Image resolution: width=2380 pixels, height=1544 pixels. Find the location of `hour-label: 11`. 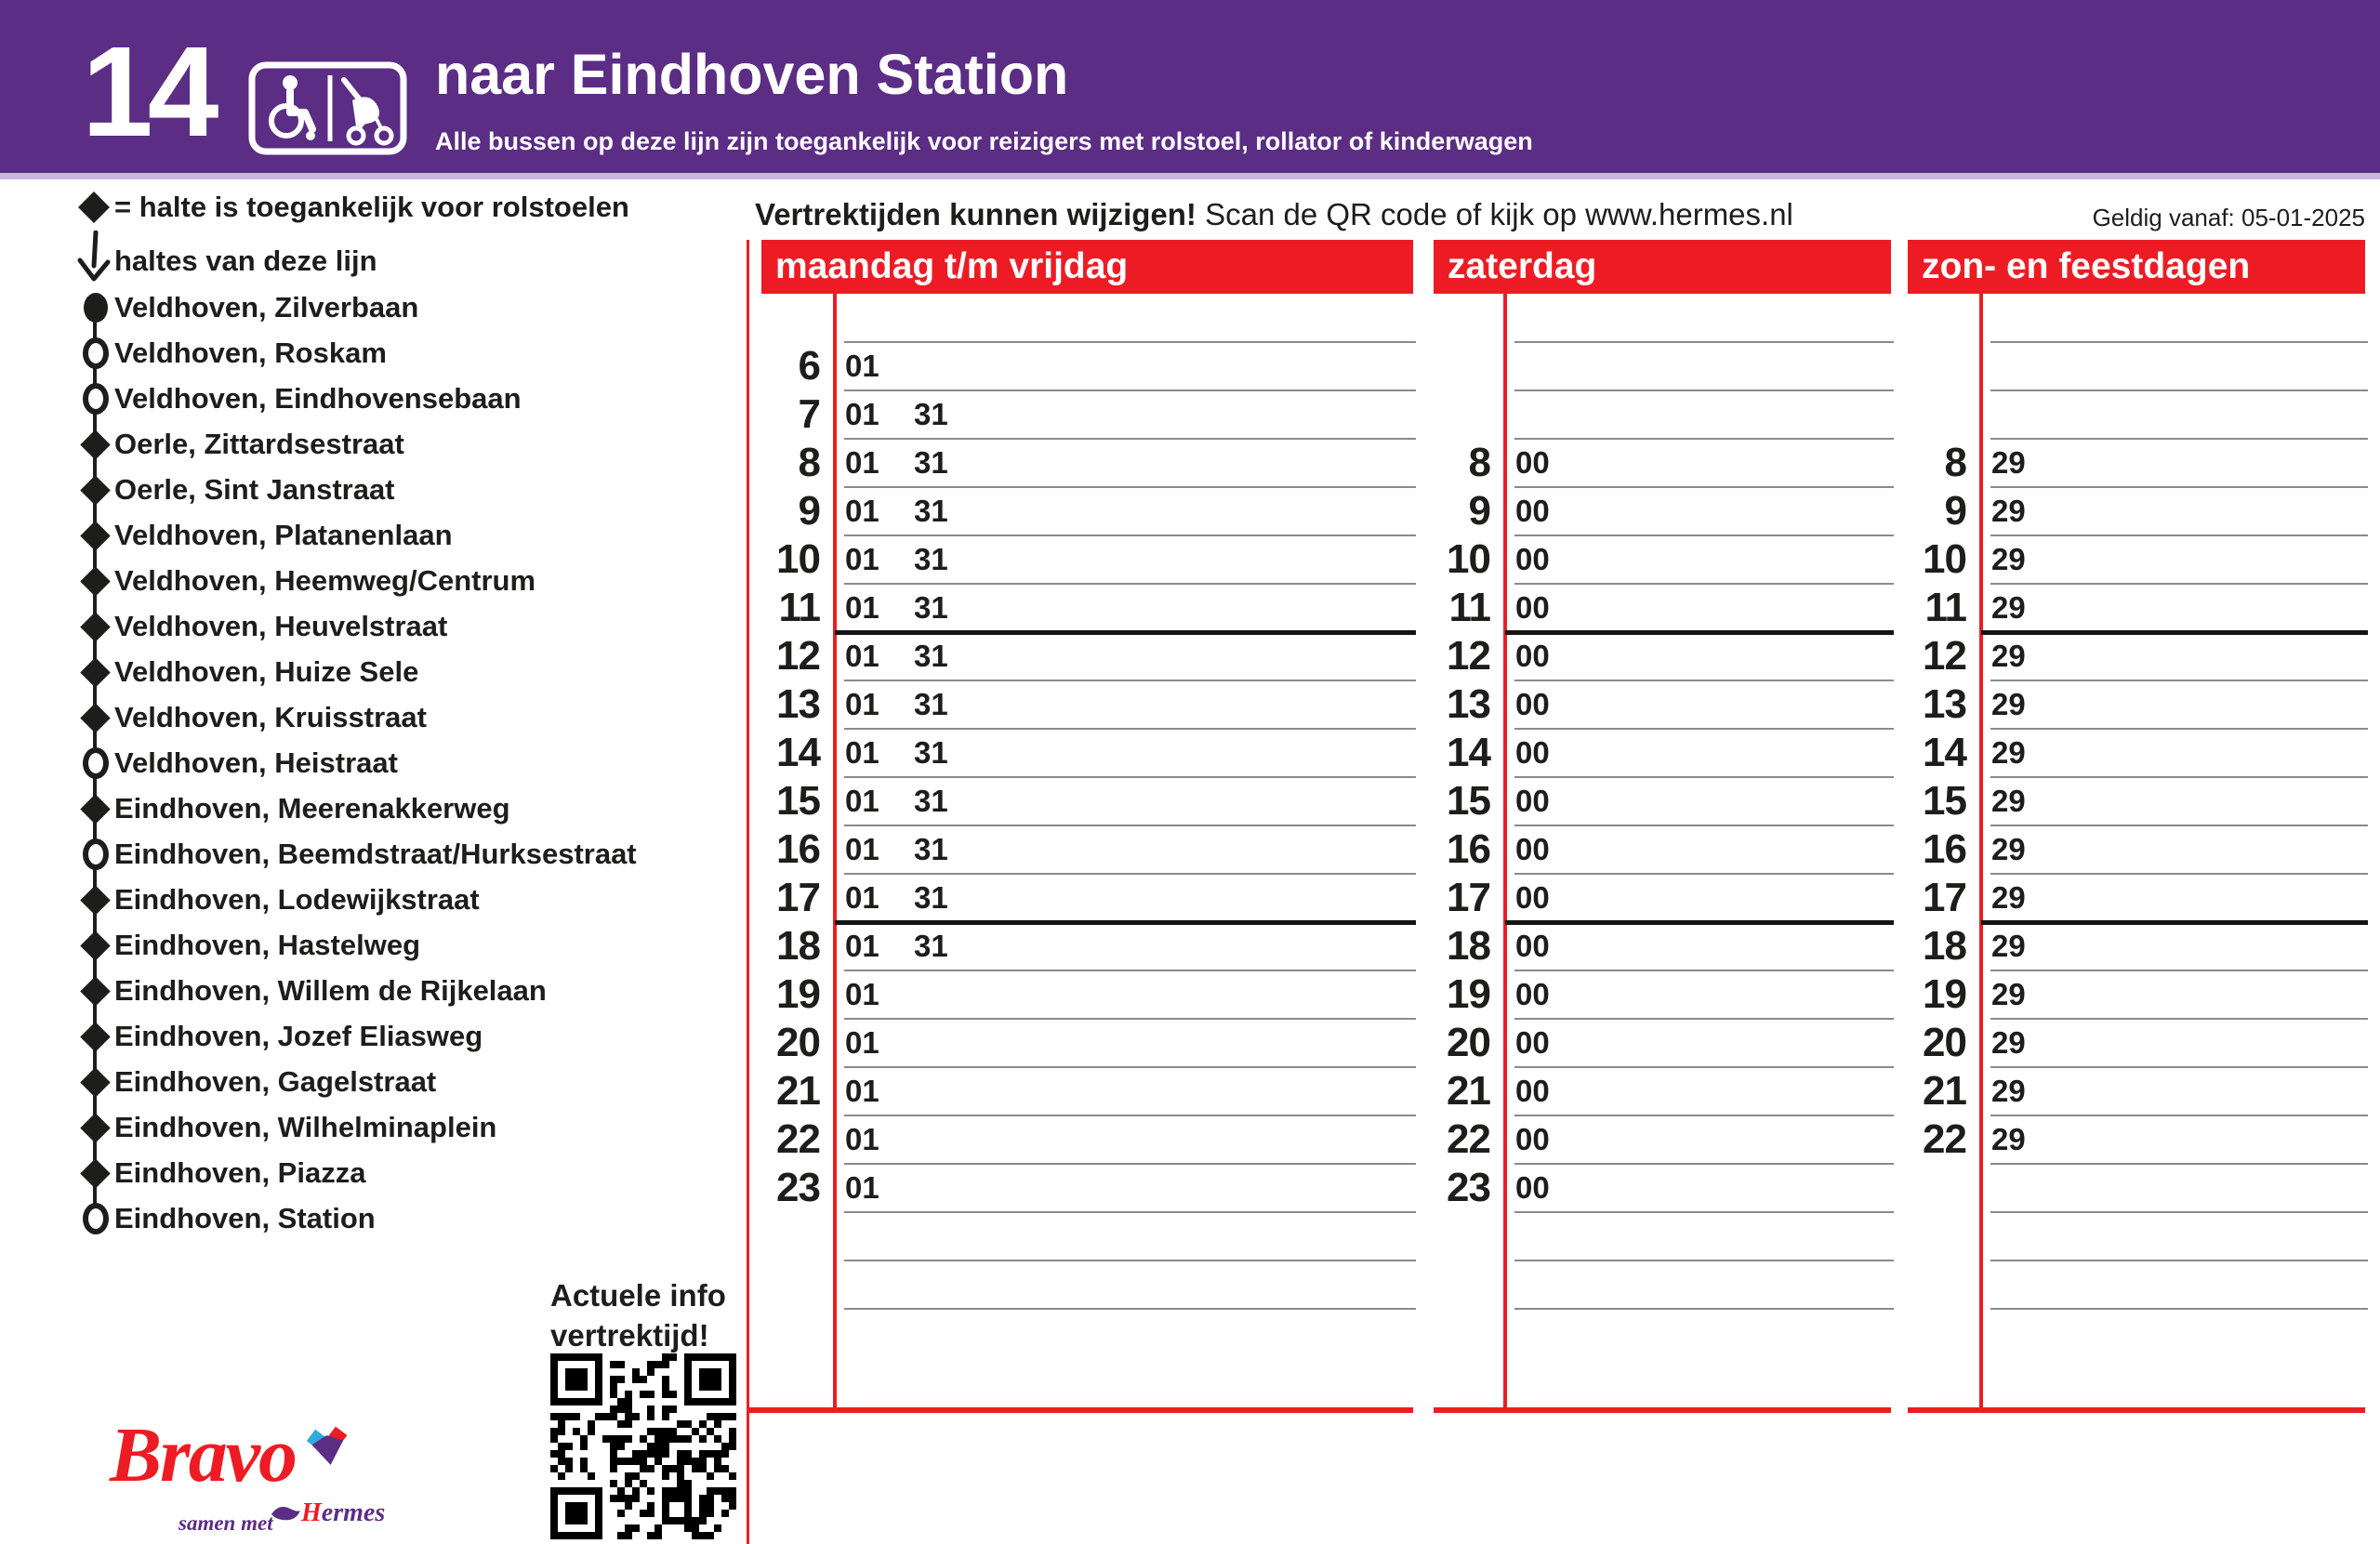

hour-label: 11 is located at coordinates (1945, 607).